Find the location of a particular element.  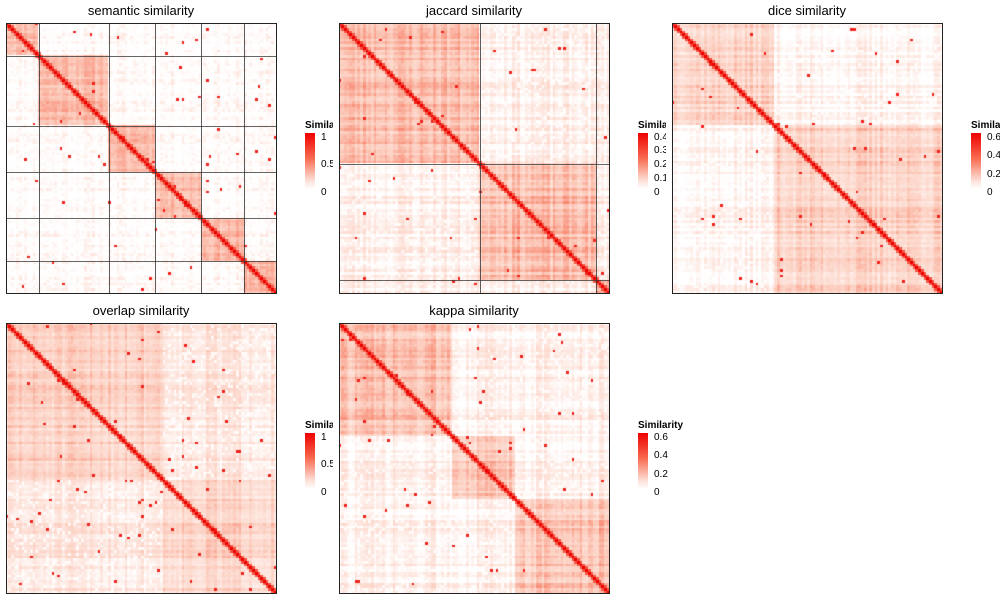

jaccard-title: jaccard similarity is located at coordinates (474, 10).